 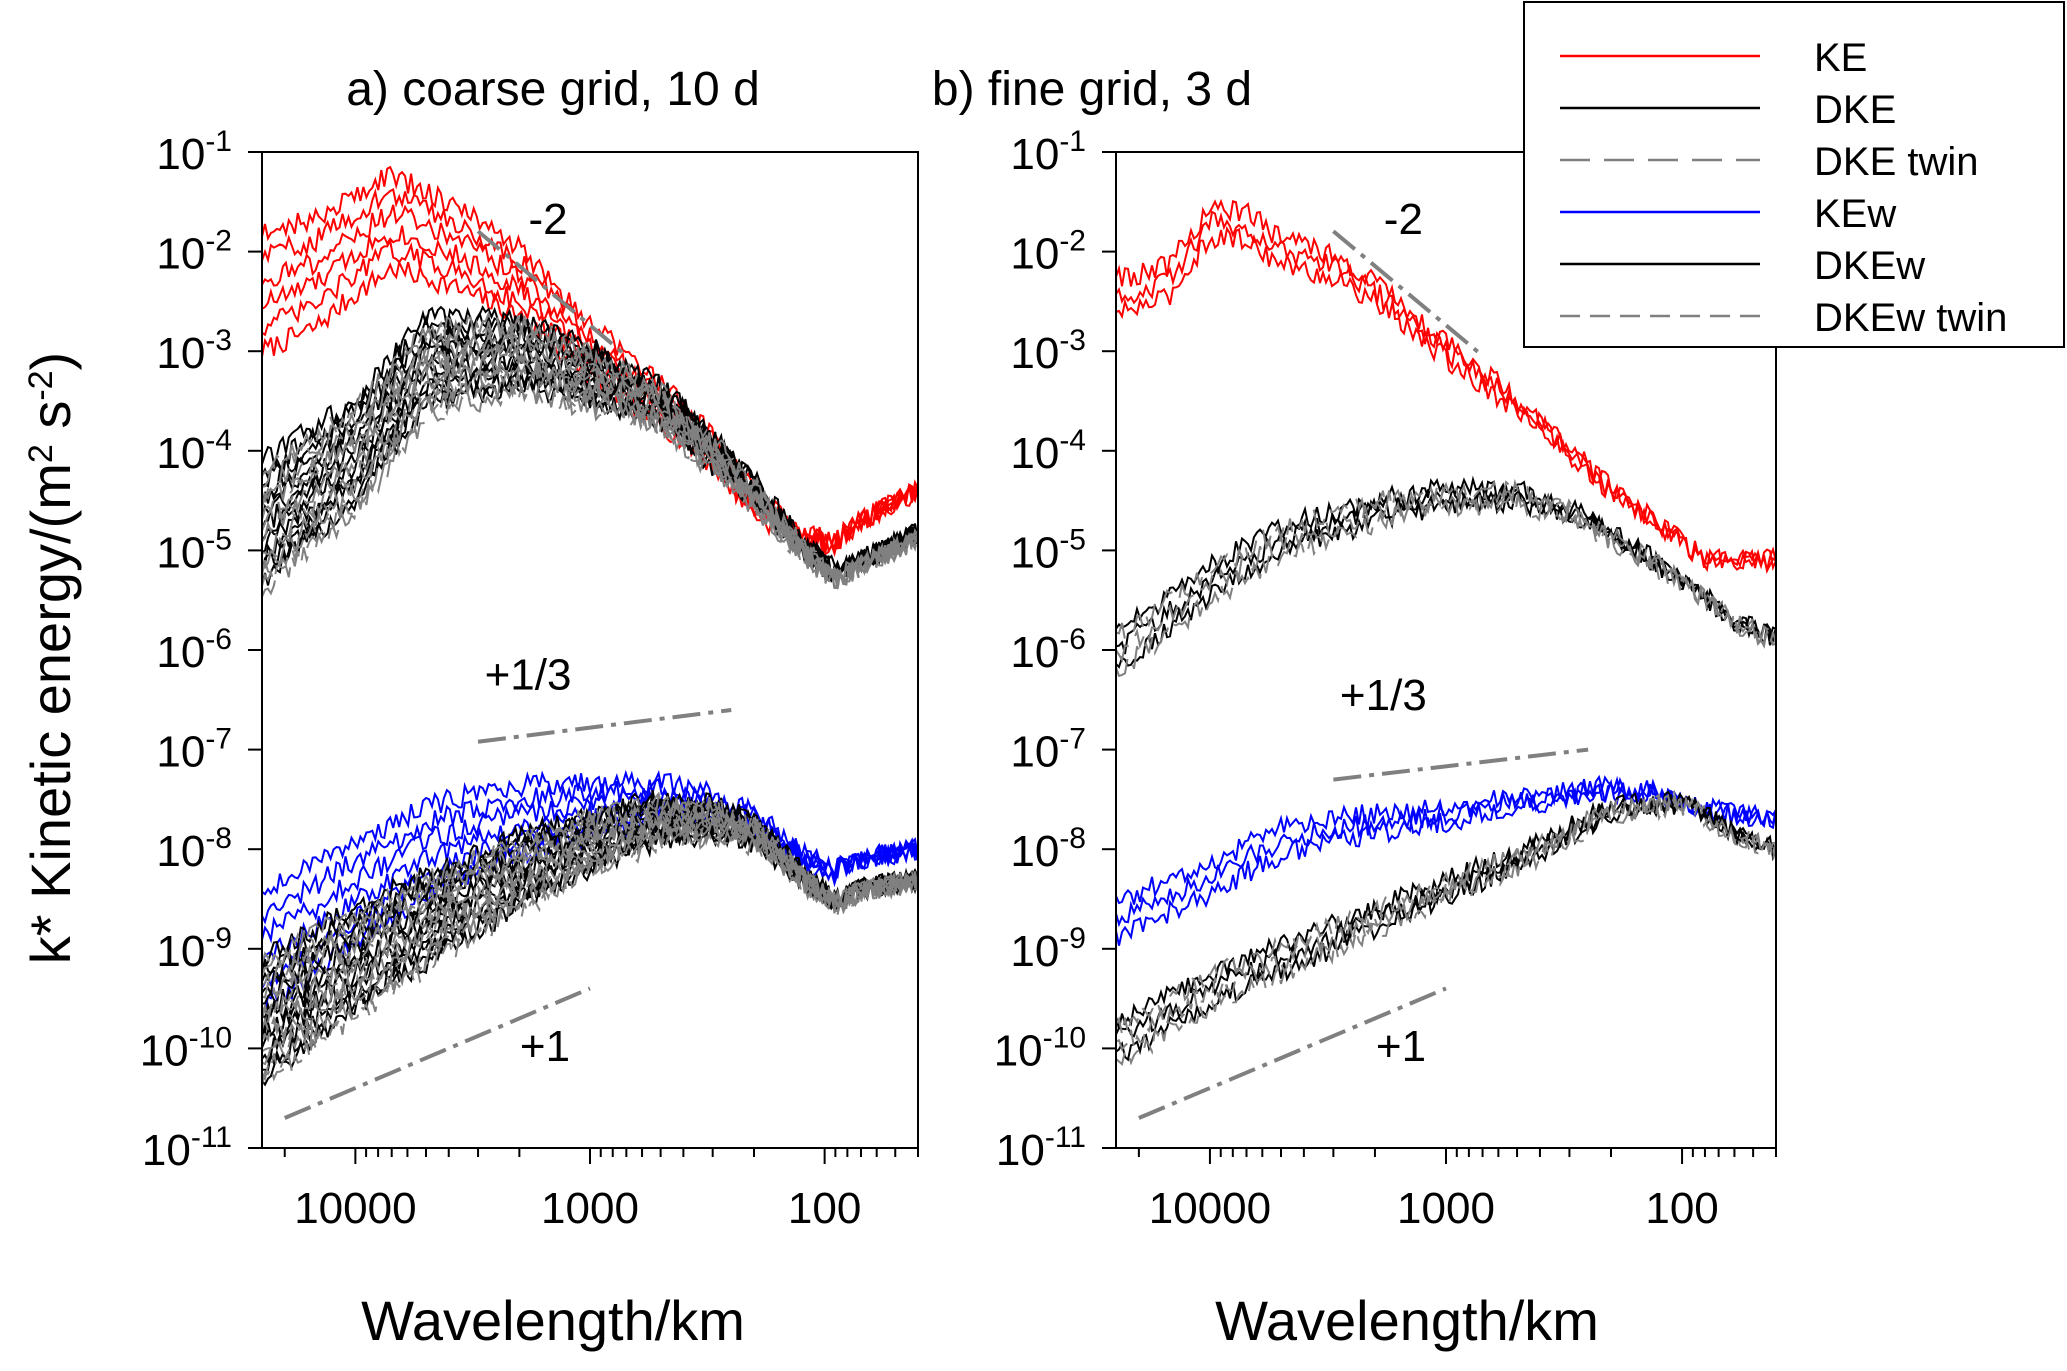 What do you see at coordinates (1092, 89) in the screenshot?
I see `panel-b-title: b) fine grid, 3 d` at bounding box center [1092, 89].